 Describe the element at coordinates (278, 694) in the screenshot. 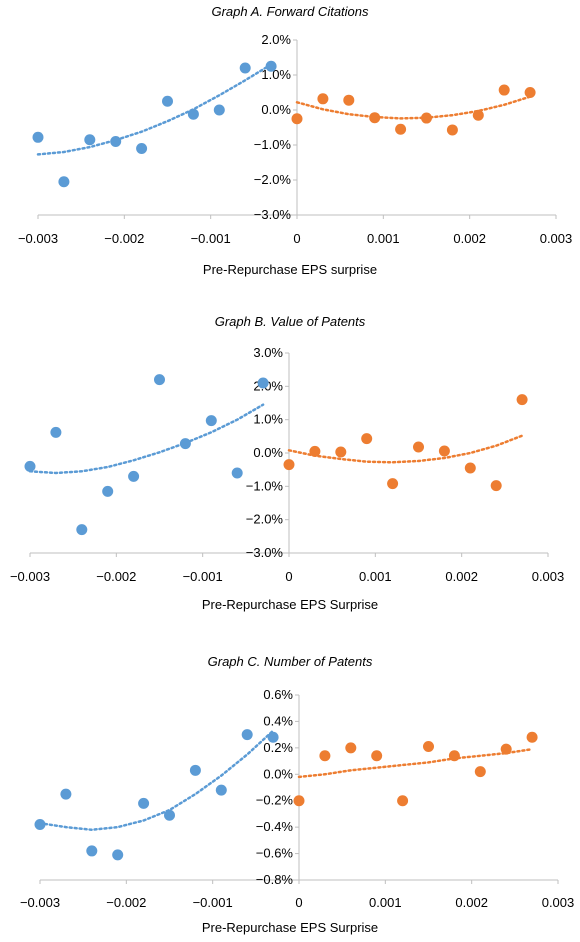

I see `y-tick-label: 0.6%` at that location.